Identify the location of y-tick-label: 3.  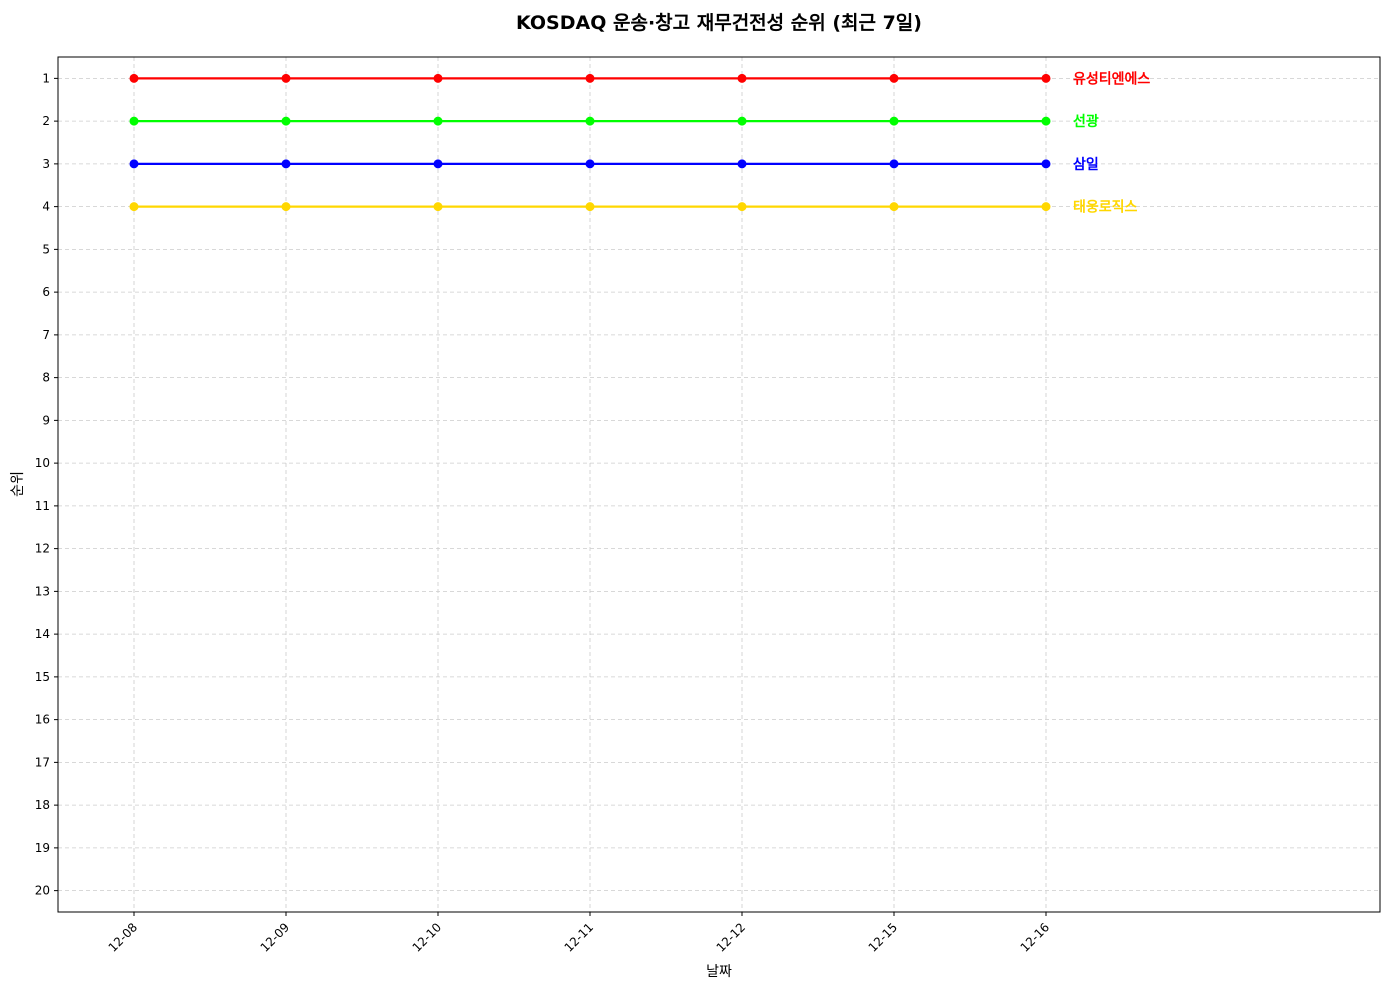
(46, 164).